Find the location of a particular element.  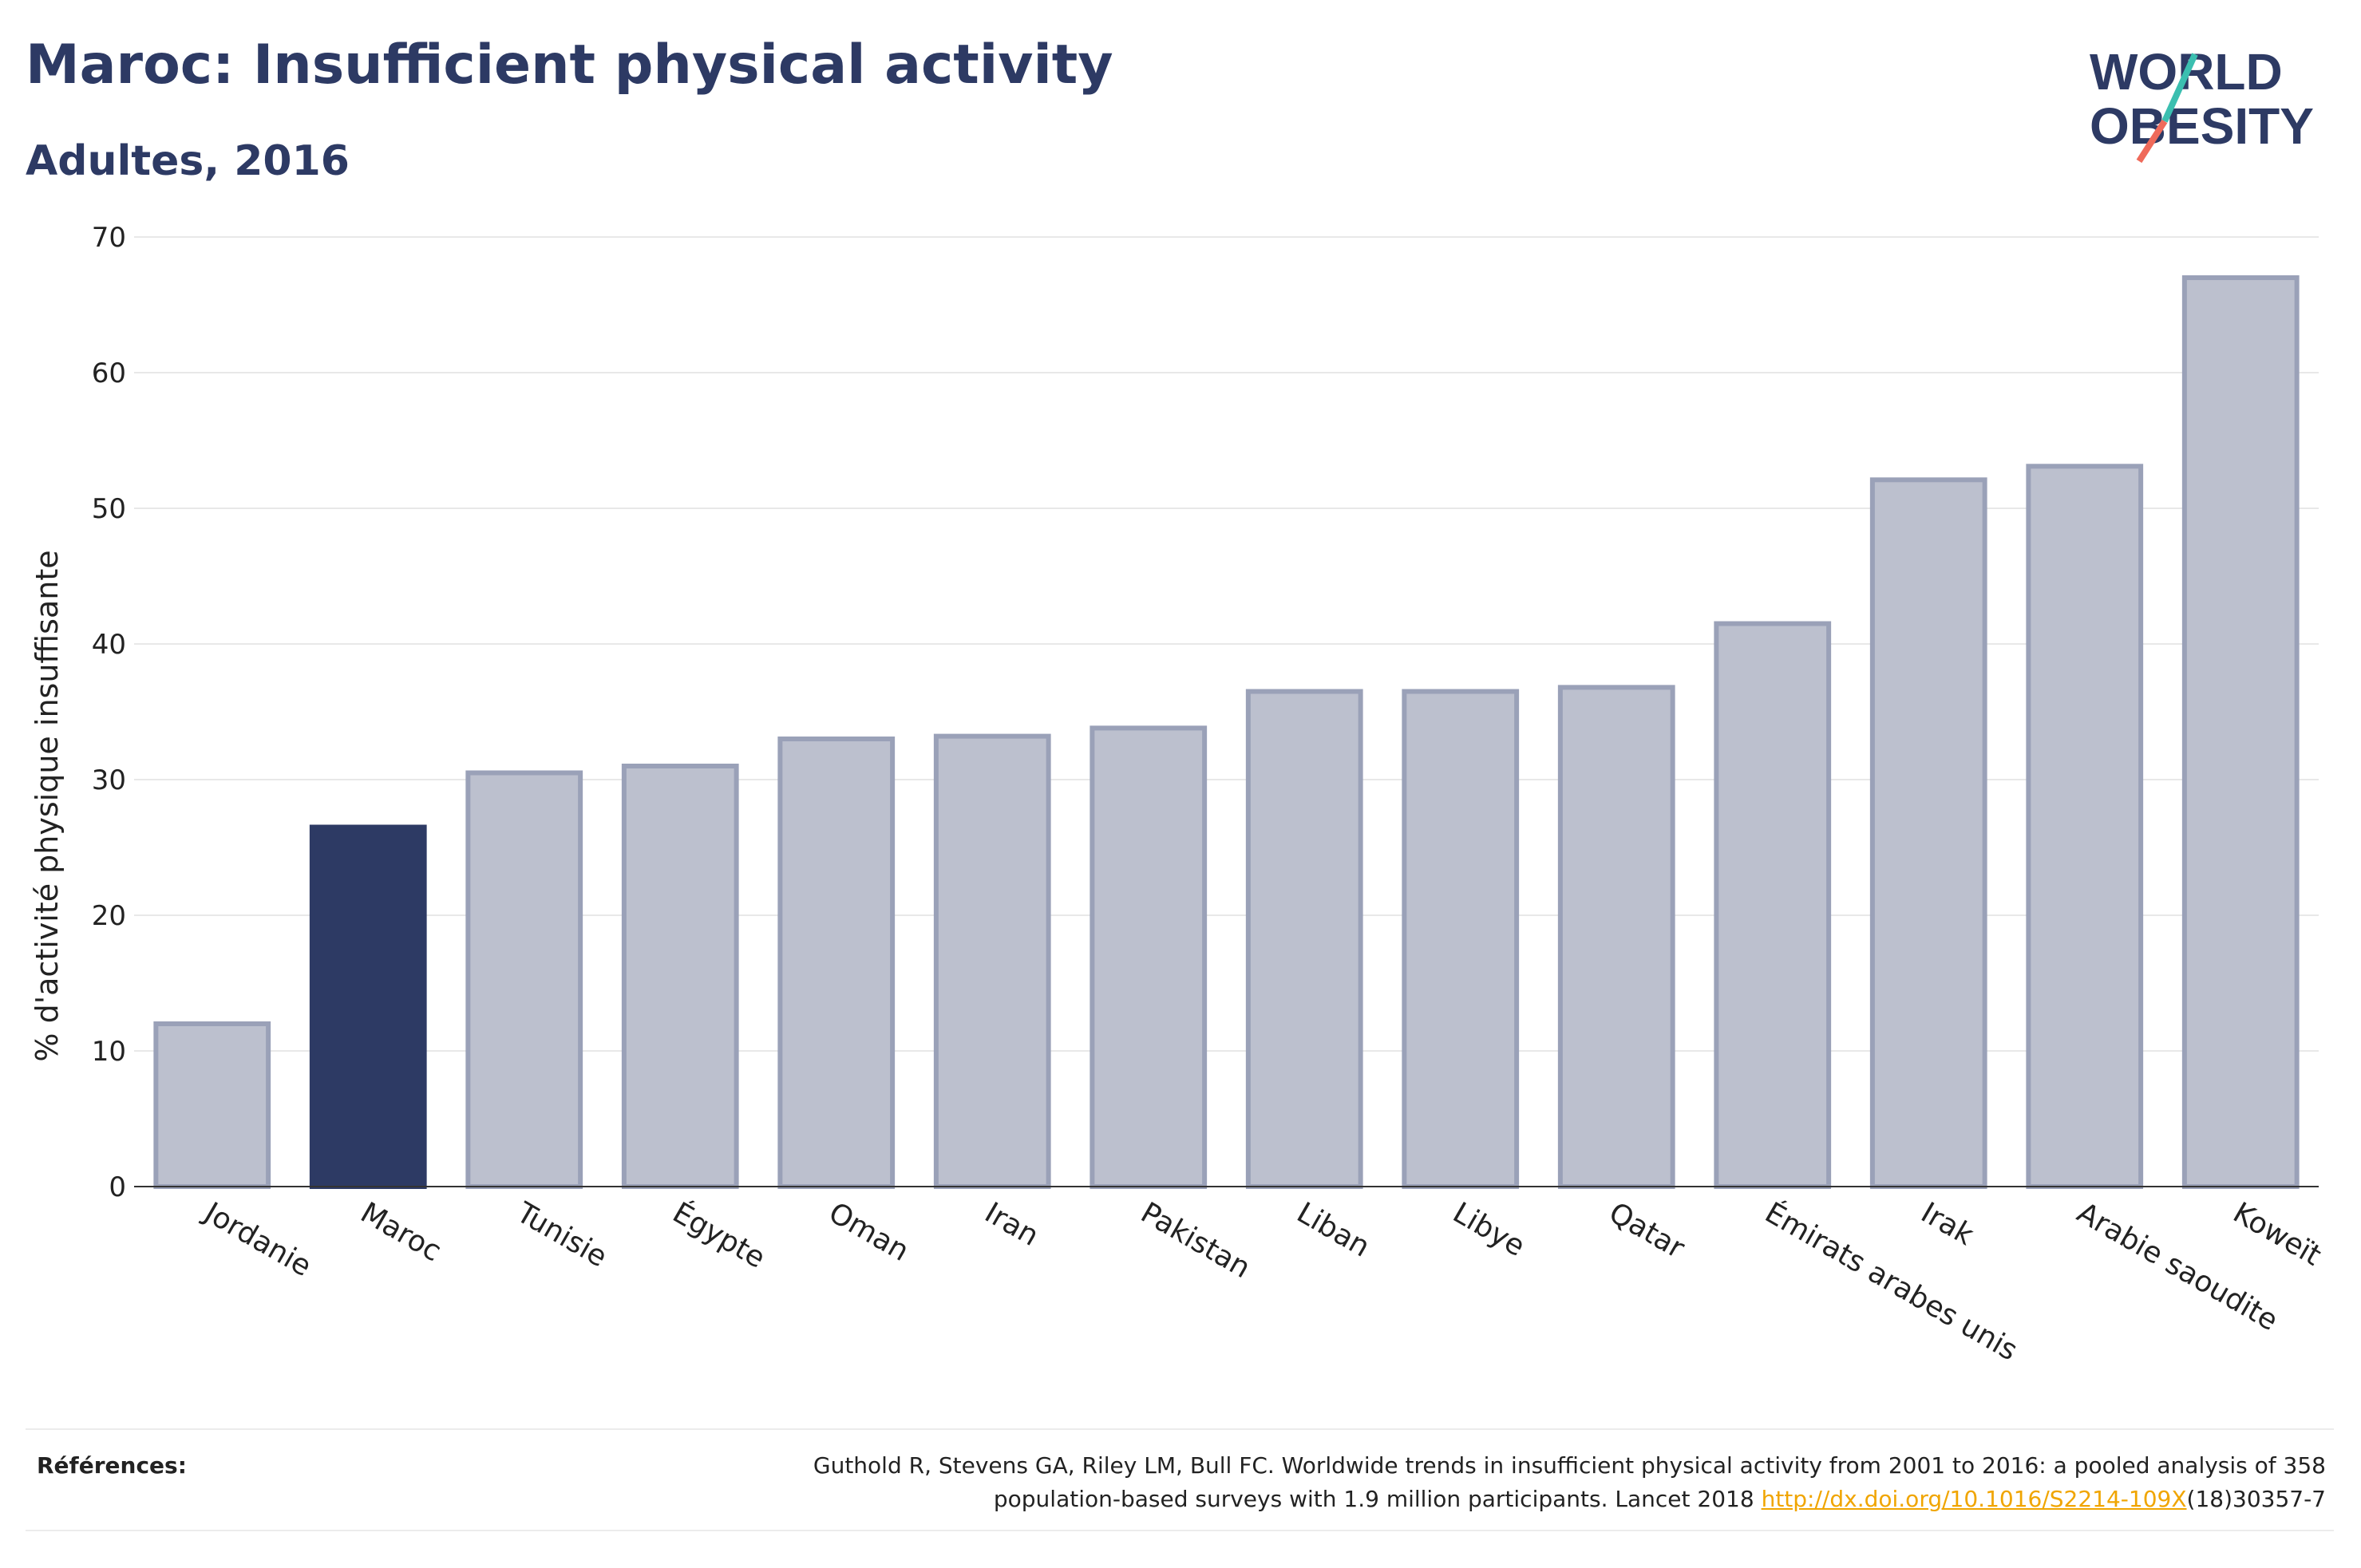

y-tick-label: 10 is located at coordinates (109, 1052).